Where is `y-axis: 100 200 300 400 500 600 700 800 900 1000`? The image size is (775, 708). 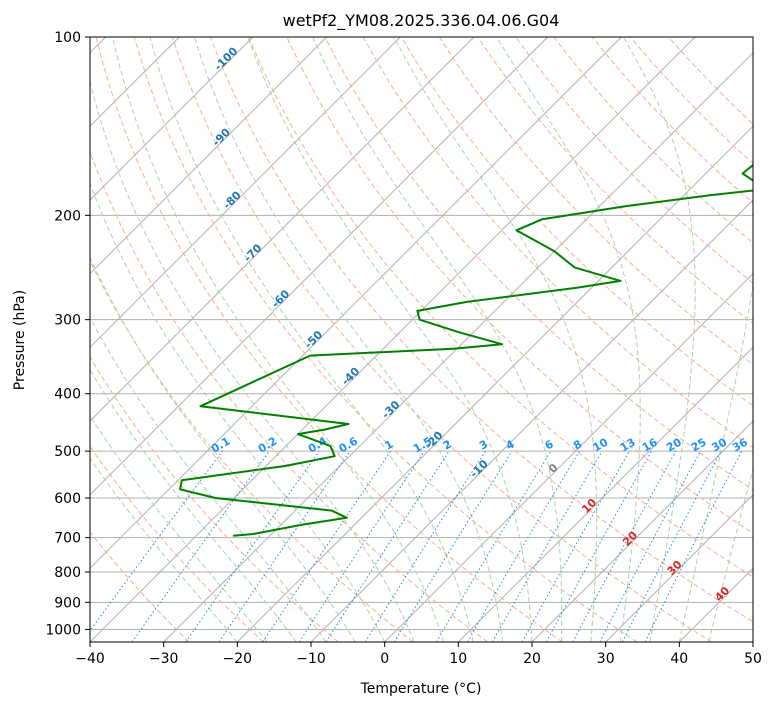 y-axis: 100 200 300 400 500 600 700 800 900 1000 is located at coordinates (67, 334).